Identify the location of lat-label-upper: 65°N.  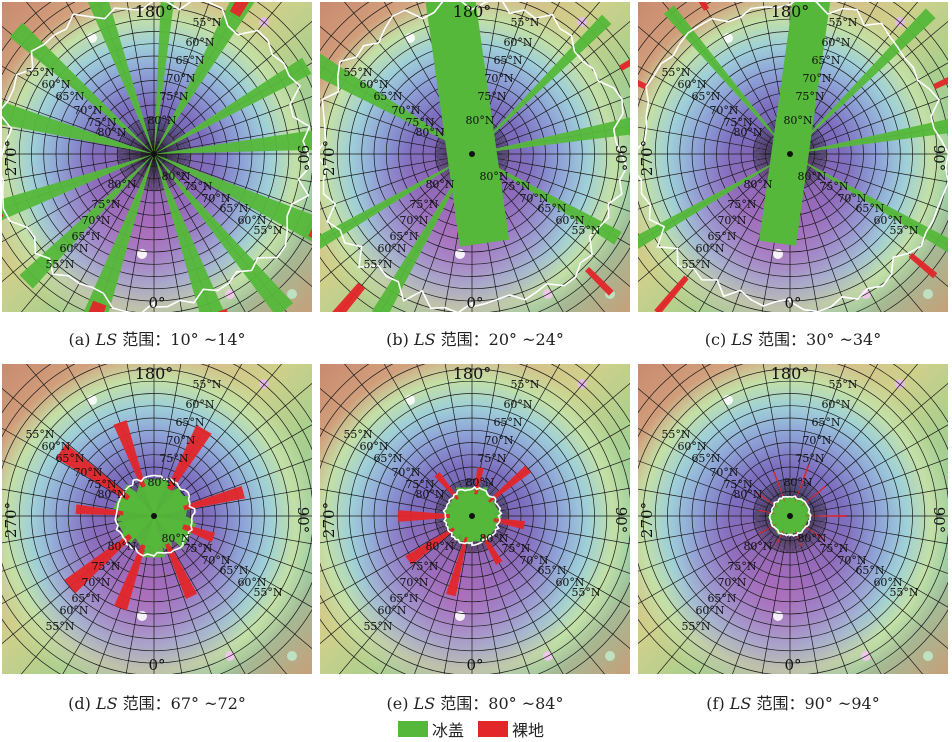
(189, 422).